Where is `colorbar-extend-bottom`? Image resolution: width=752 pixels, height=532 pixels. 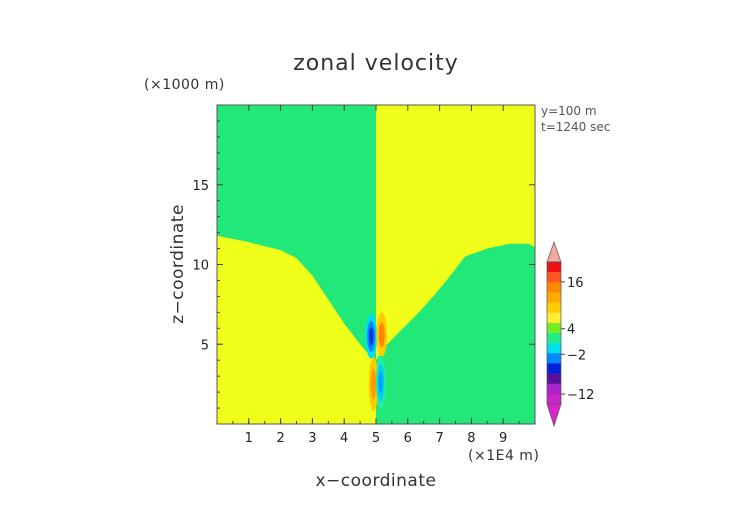 colorbar-extend-bottom is located at coordinates (554, 415).